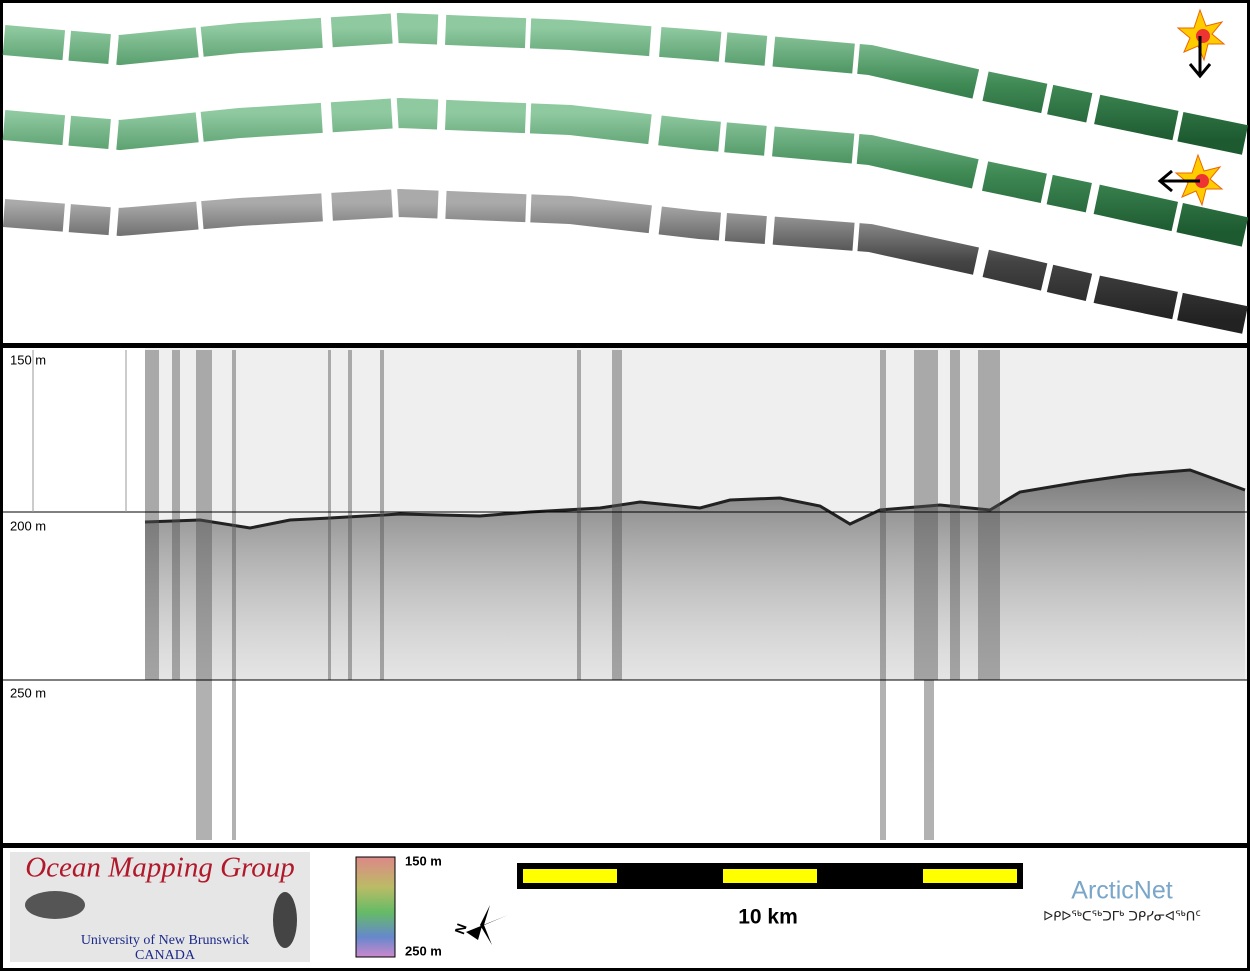 This screenshot has height=971, width=1250. Describe the element at coordinates (165, 940) in the screenshot. I see `logo-university: University of New Brunswick` at that location.